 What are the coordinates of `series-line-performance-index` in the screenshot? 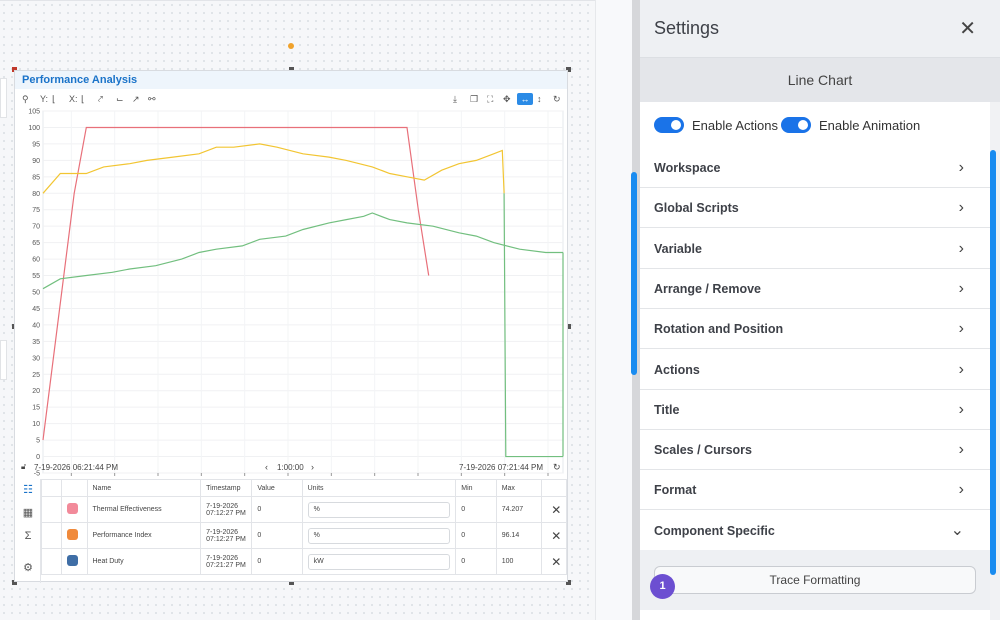 It's located at (273, 168).